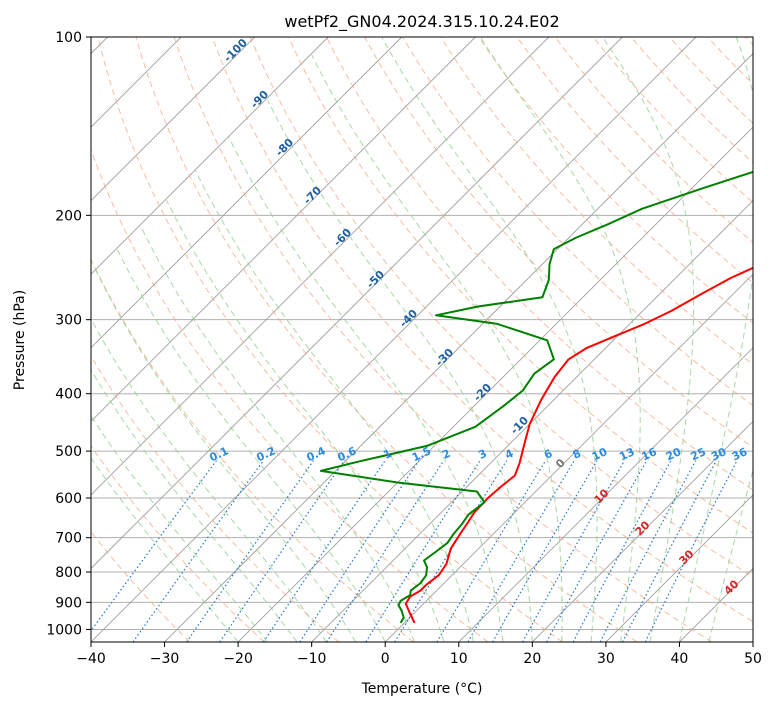  I want to click on x-tick-label: −20, so click(238, 659).